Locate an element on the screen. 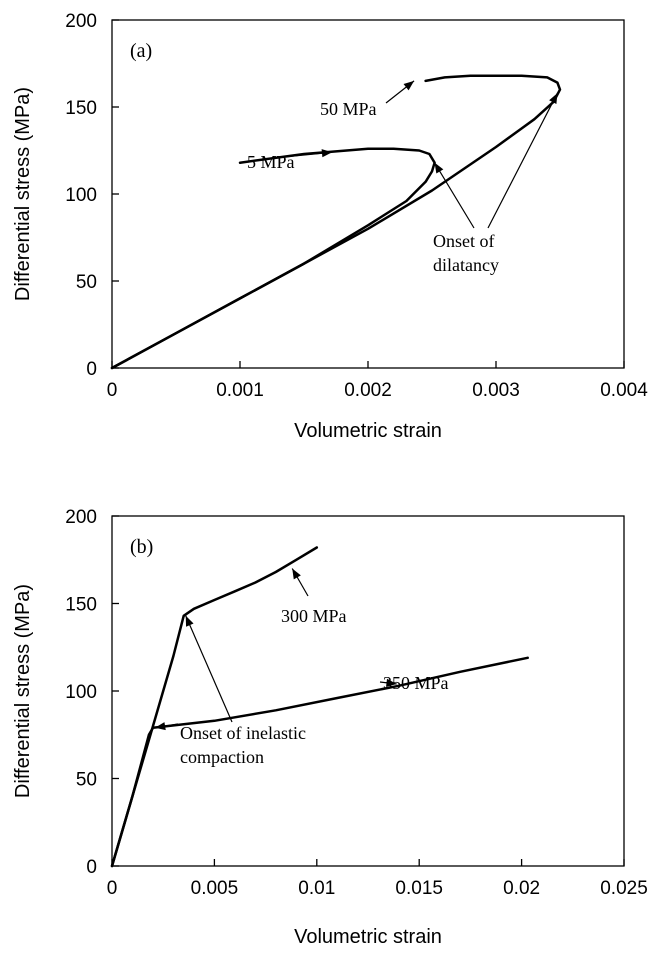 This screenshot has width=648, height=962. annotation-label: 350 MPa is located at coordinates (416, 683).